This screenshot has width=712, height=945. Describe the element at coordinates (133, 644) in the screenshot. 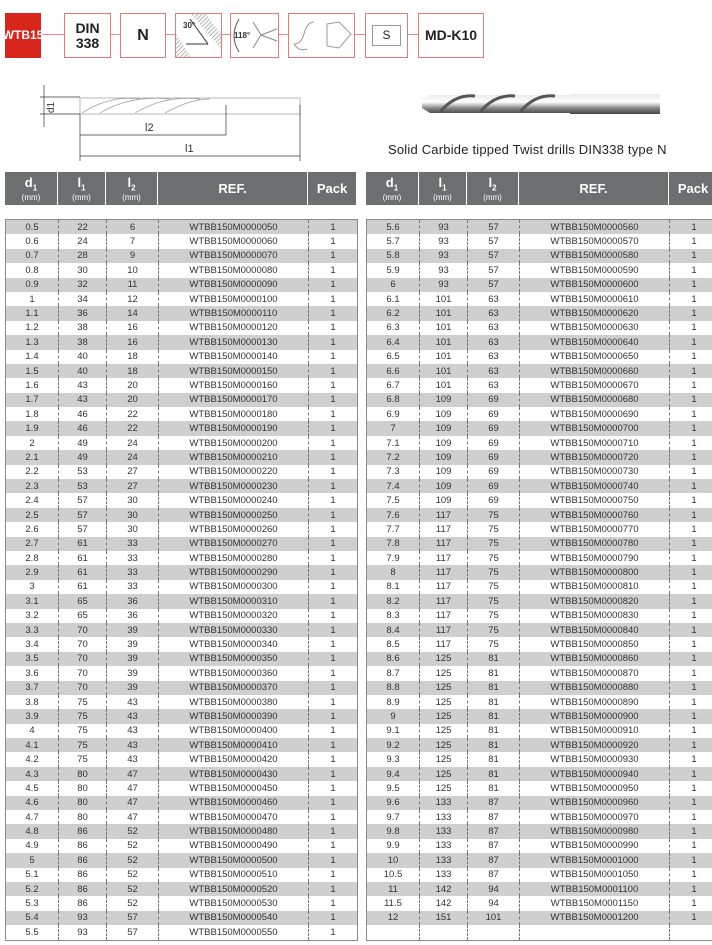

I see `cell-l2: 39` at that location.